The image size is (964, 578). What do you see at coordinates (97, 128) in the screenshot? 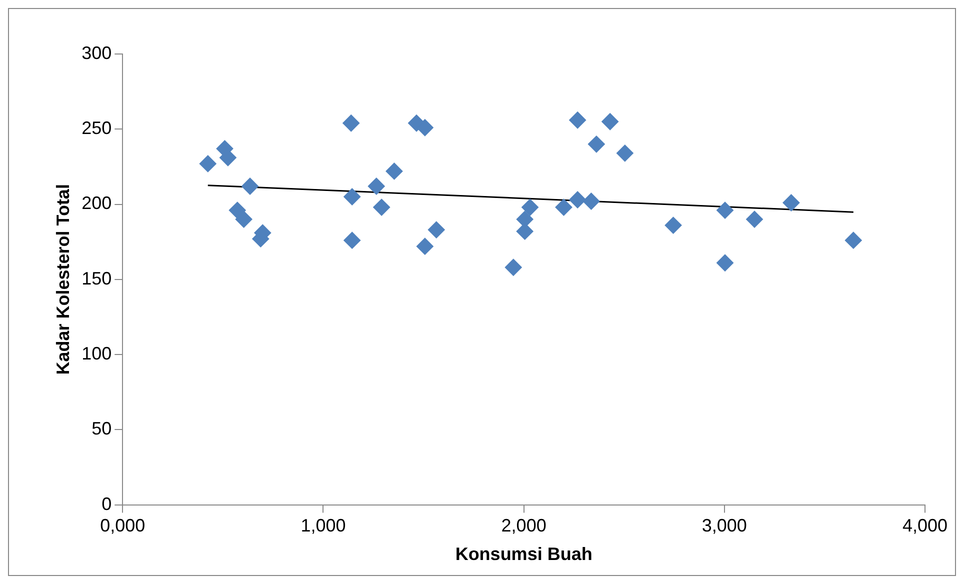
I see `y-tick-label: 250` at bounding box center [97, 128].